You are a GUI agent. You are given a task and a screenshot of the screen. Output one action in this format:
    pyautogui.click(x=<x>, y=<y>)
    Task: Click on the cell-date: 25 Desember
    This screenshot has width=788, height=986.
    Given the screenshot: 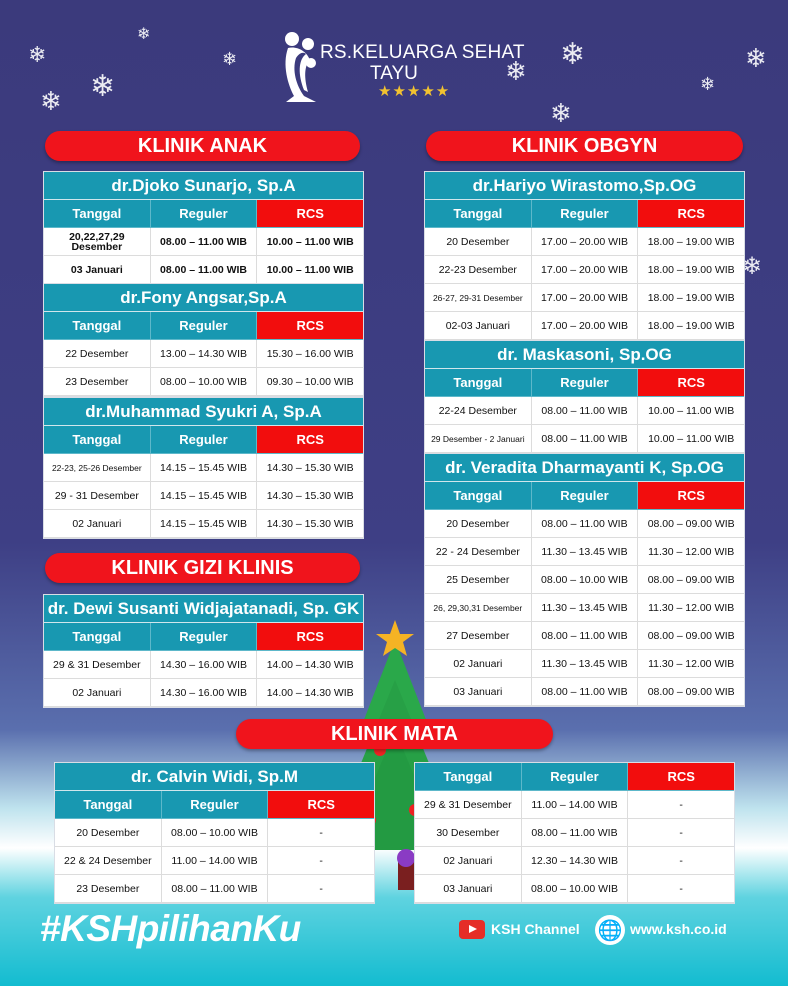 What is the action you would take?
    pyautogui.click(x=478, y=580)
    